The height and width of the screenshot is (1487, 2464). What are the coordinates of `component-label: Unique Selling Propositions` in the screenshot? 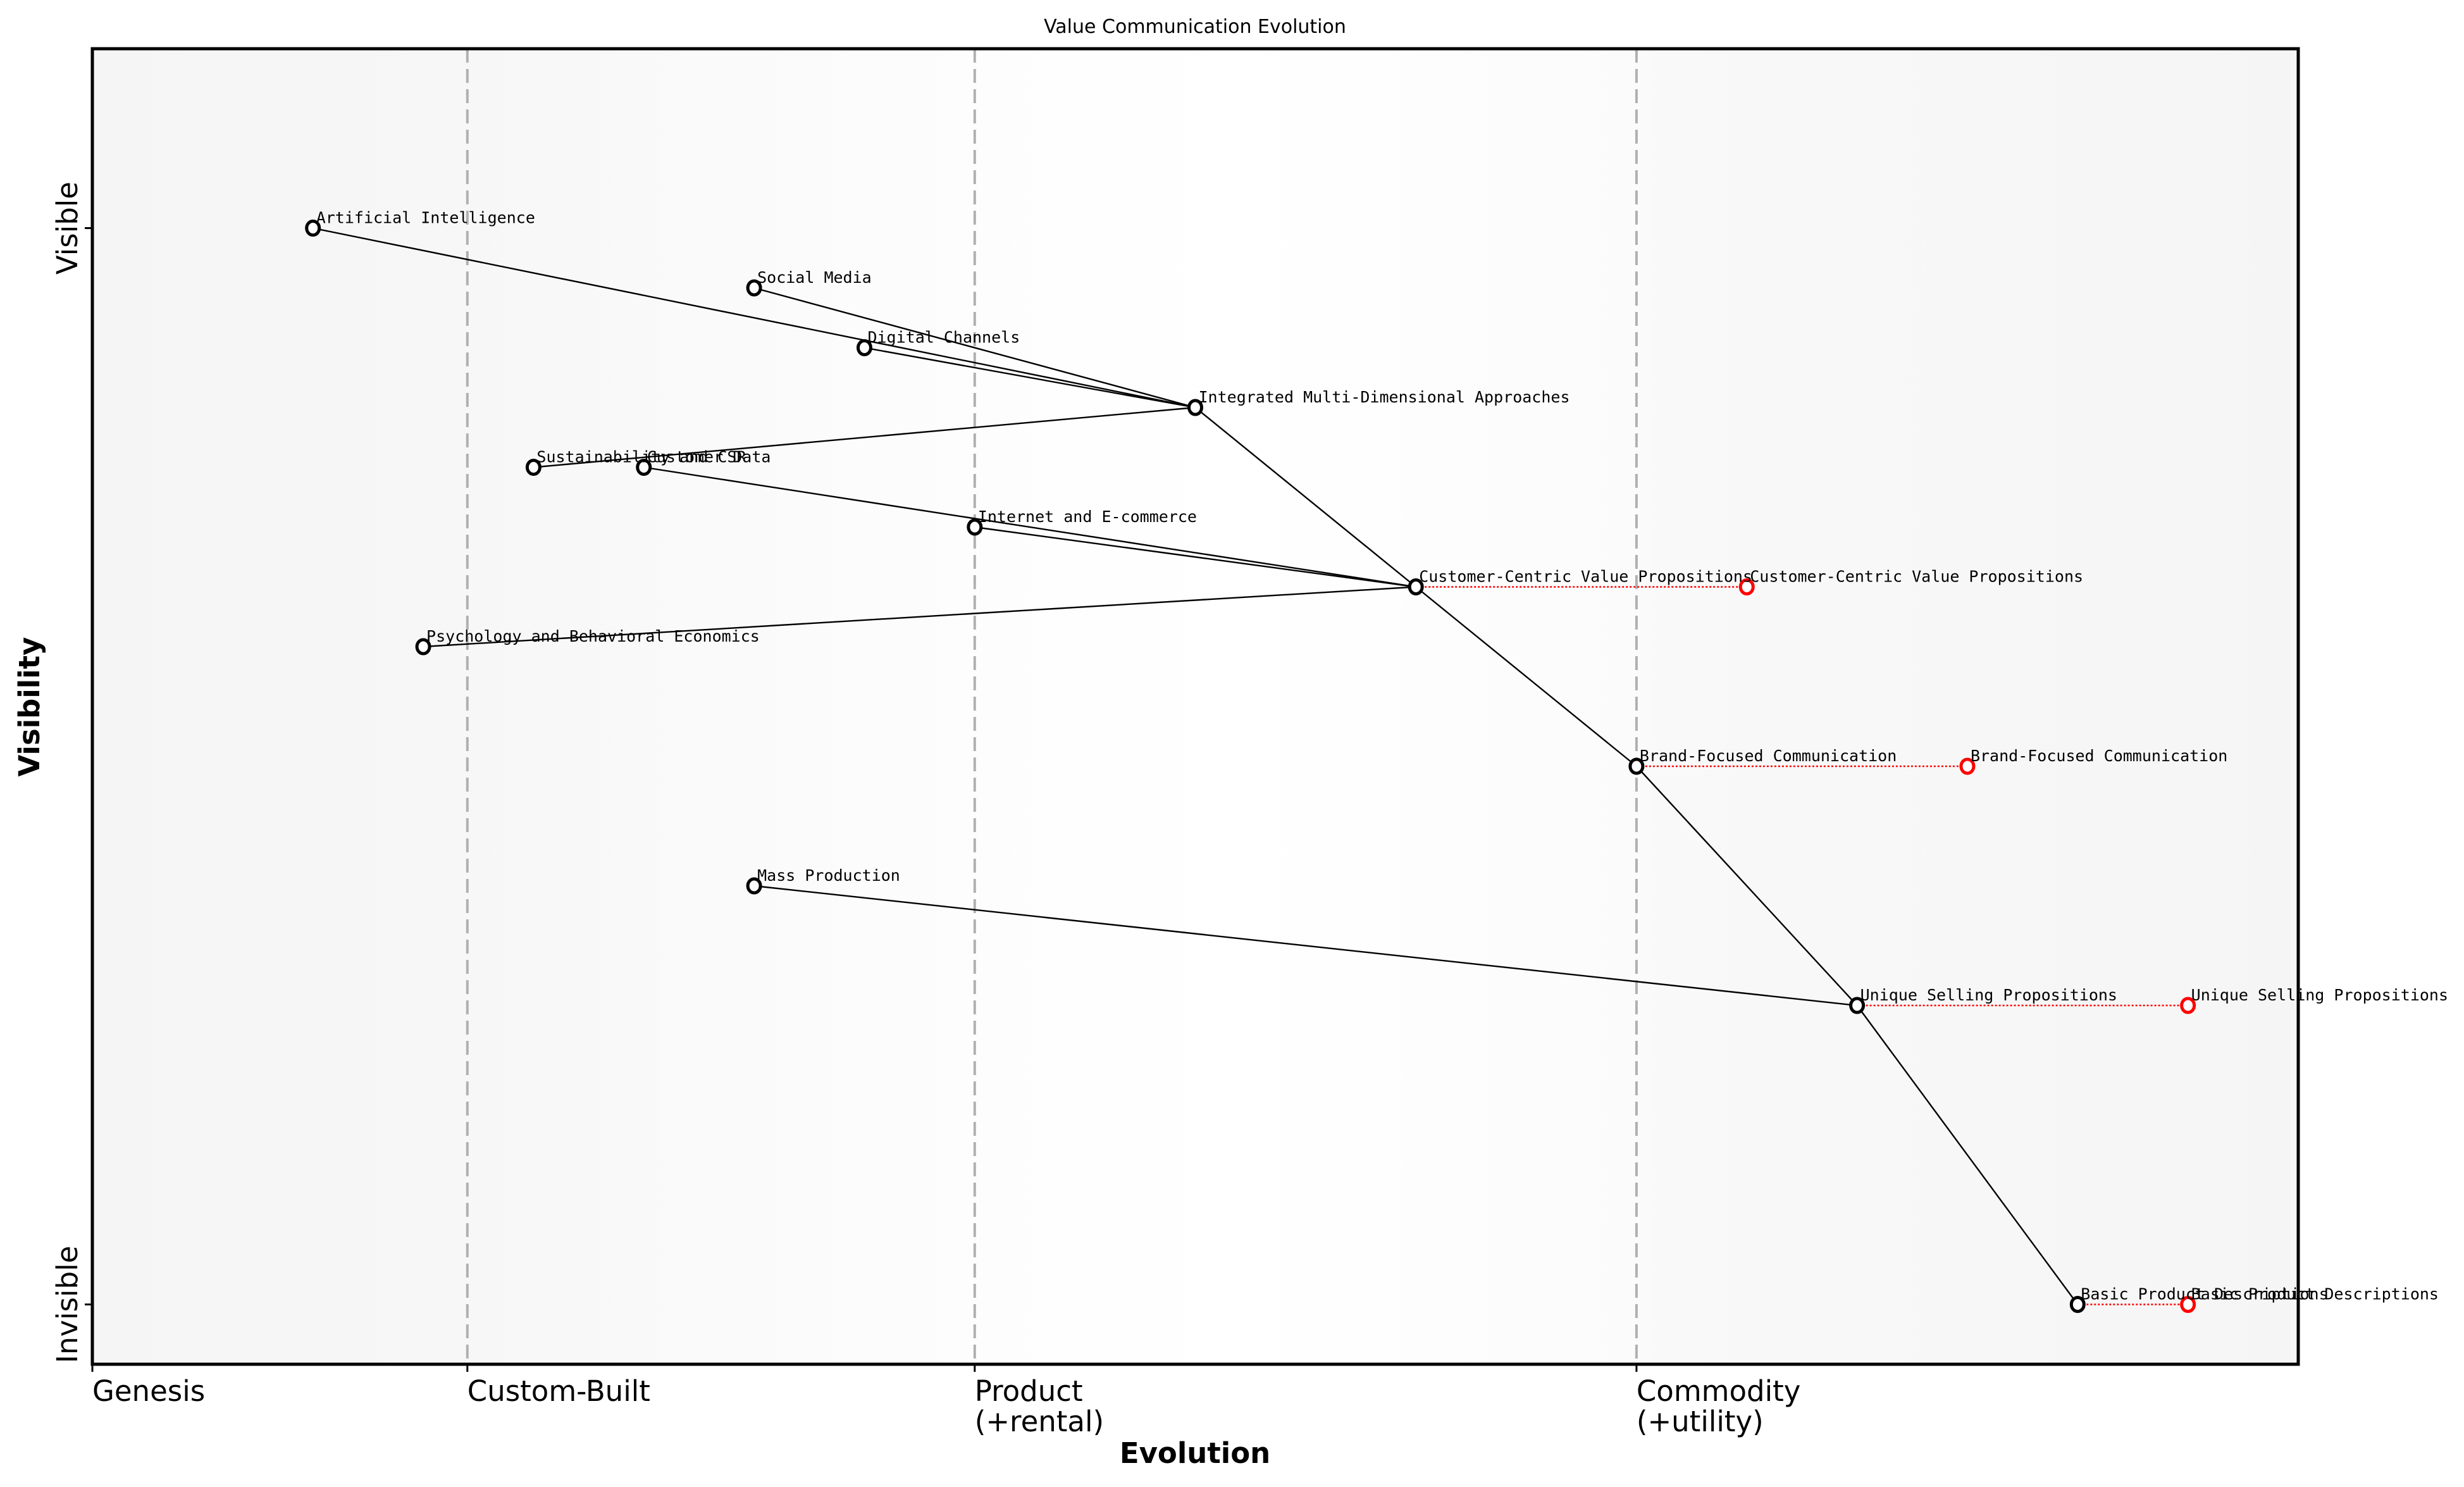 It's located at (1989, 995).